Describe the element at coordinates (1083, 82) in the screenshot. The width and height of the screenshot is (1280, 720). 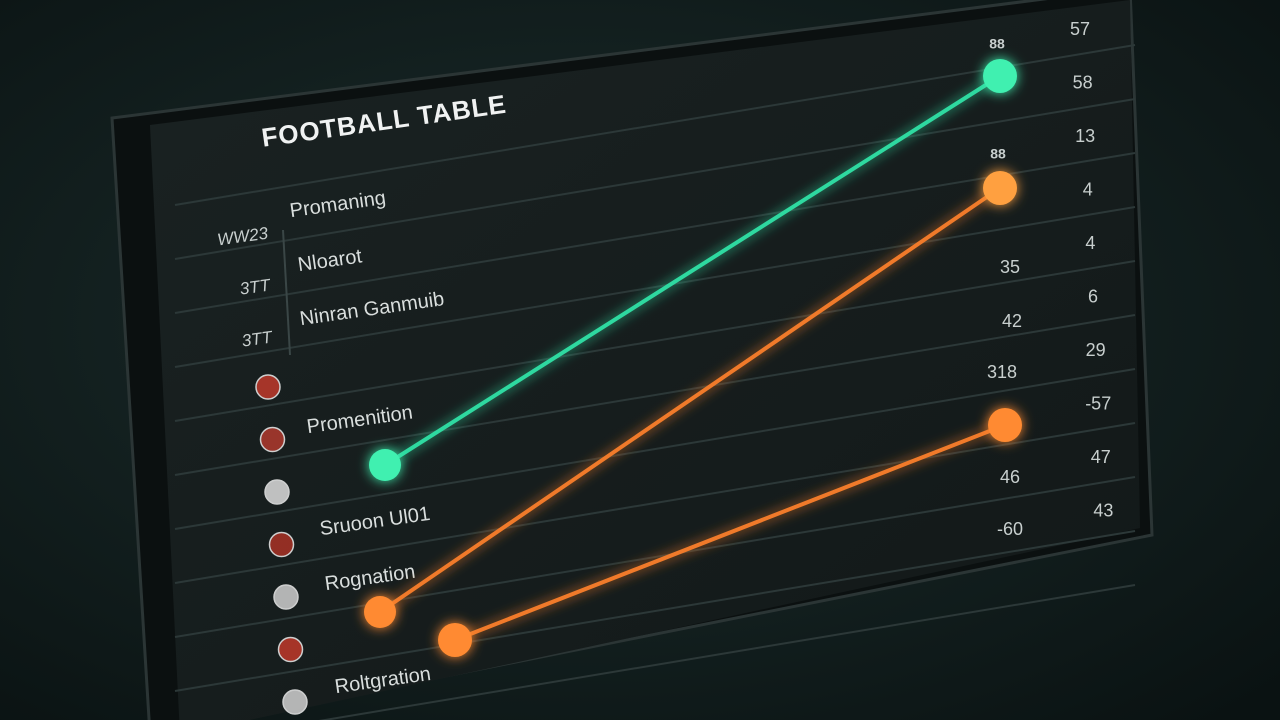
I see `right-value: 58` at that location.